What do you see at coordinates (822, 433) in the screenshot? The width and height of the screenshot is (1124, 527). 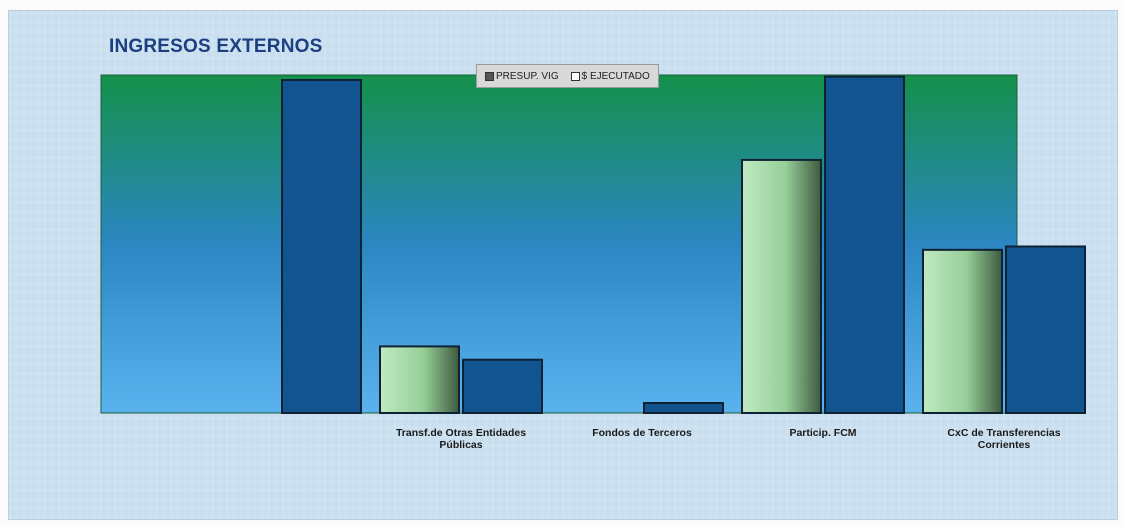 I see `x-tick-label-3: Particip. FCM` at bounding box center [822, 433].